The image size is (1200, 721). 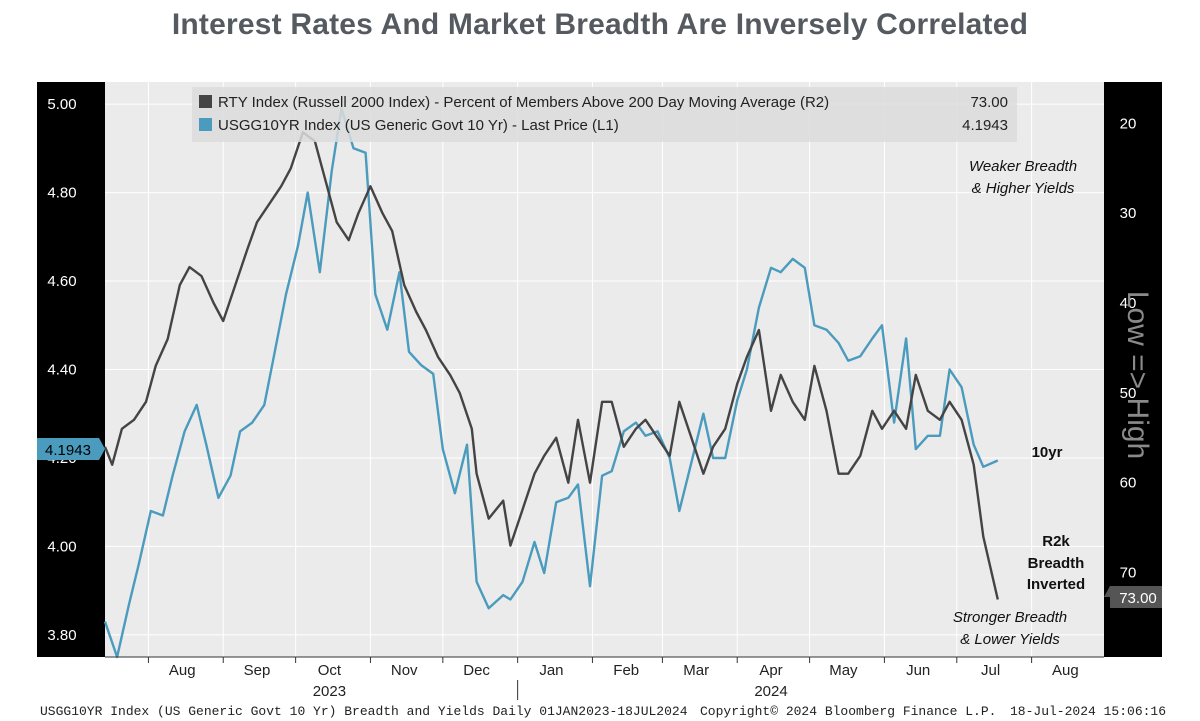 What do you see at coordinates (626, 670) in the screenshot?
I see `x-tick-label: Feb` at bounding box center [626, 670].